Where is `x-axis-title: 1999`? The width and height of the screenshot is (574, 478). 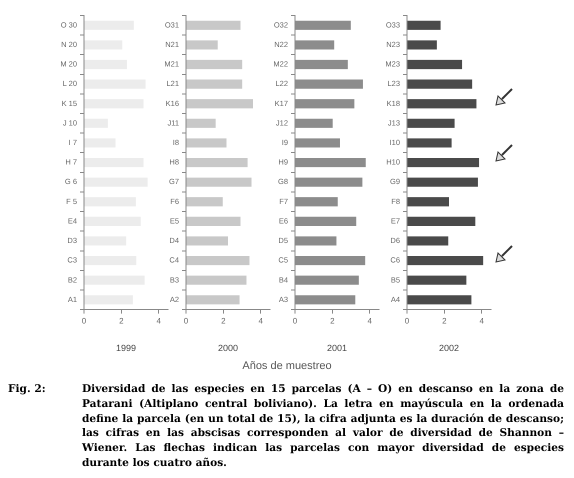 x-axis-title: 1999 is located at coordinates (126, 348).